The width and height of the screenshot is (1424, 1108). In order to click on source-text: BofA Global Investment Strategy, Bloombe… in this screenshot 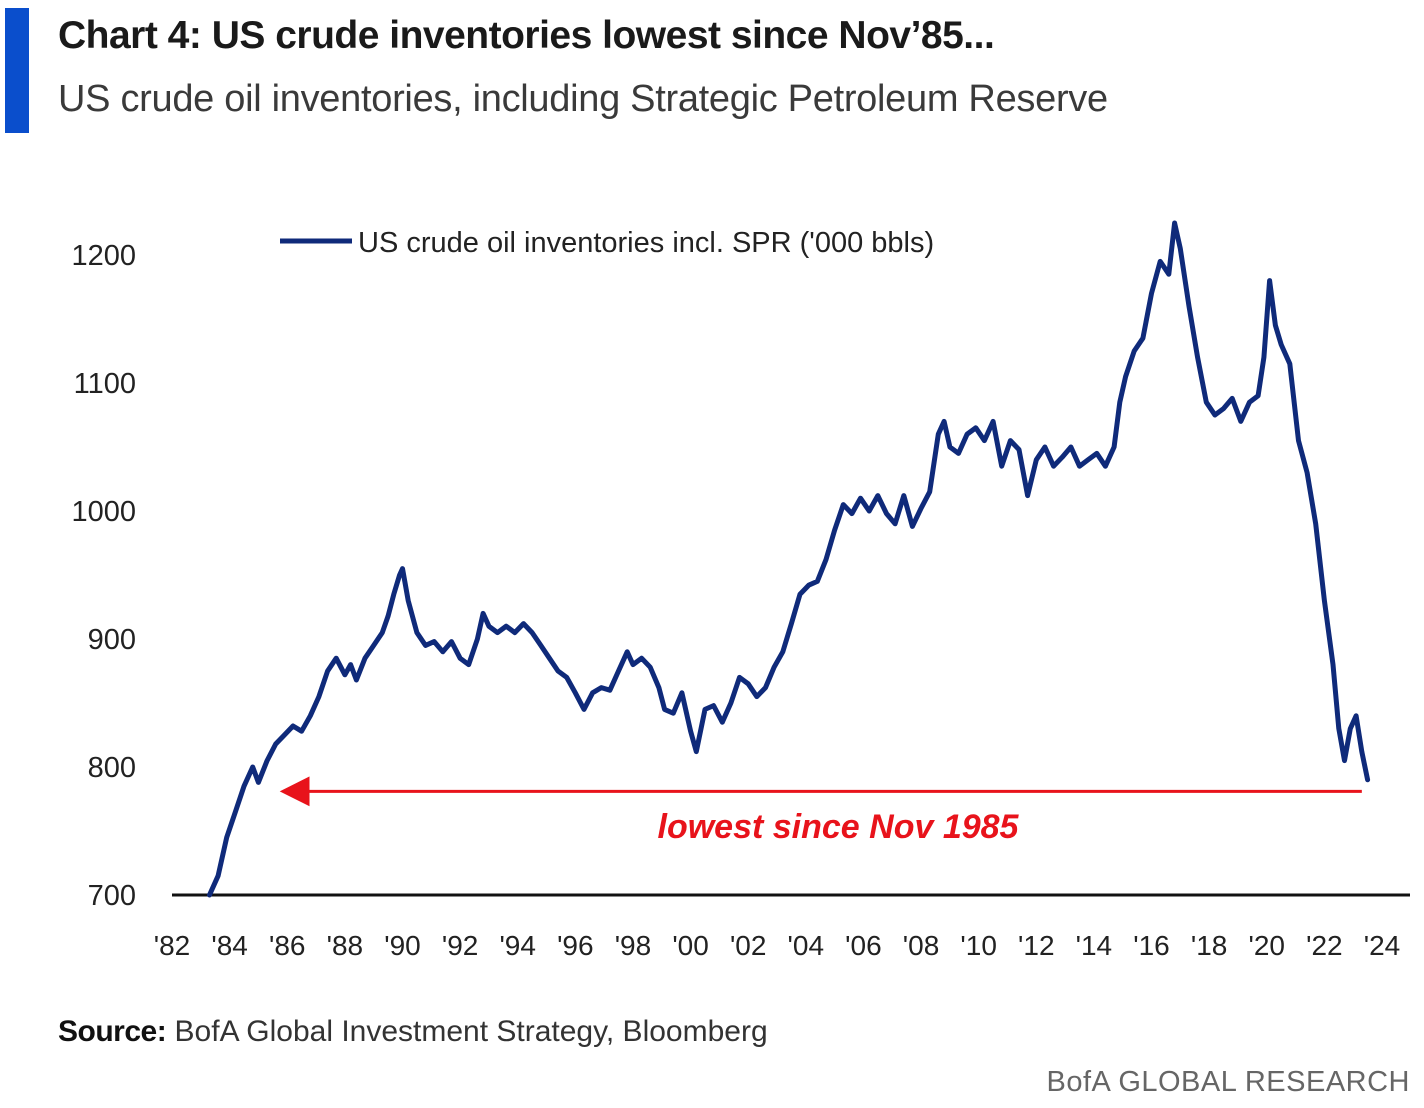, I will do `click(471, 1031)`.